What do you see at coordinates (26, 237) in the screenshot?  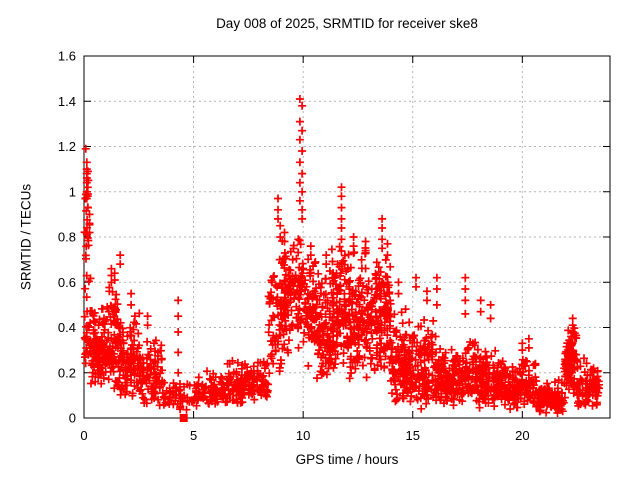 I see `y-axis-label: SRMTID / TECUs` at bounding box center [26, 237].